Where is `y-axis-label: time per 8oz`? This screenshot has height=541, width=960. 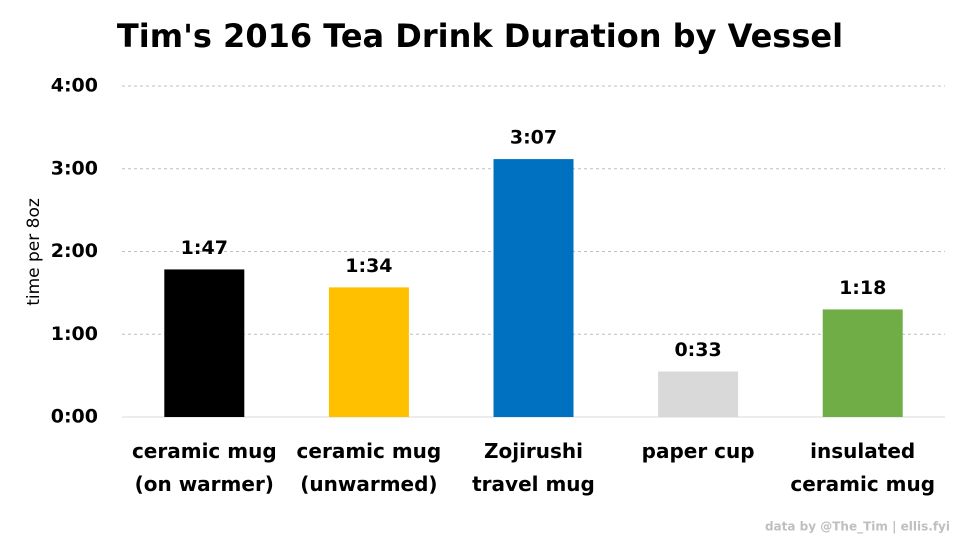
y-axis-label: time per 8oz is located at coordinates (34, 252).